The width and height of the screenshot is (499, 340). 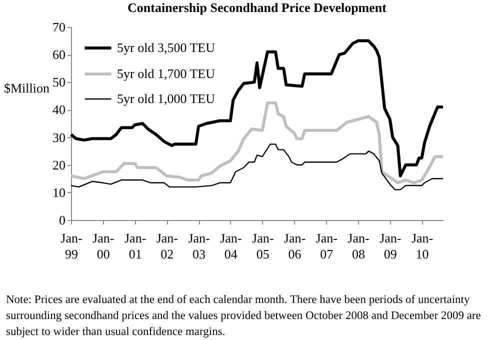 What do you see at coordinates (327, 246) in the screenshot?
I see `x-tick-label: Jan-07` at bounding box center [327, 246].